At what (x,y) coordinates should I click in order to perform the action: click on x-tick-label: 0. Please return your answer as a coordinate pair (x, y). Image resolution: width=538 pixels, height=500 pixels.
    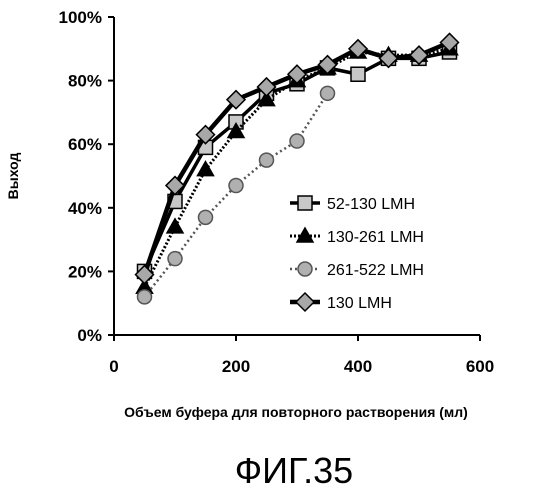
    Looking at the image, I should click on (113, 366).